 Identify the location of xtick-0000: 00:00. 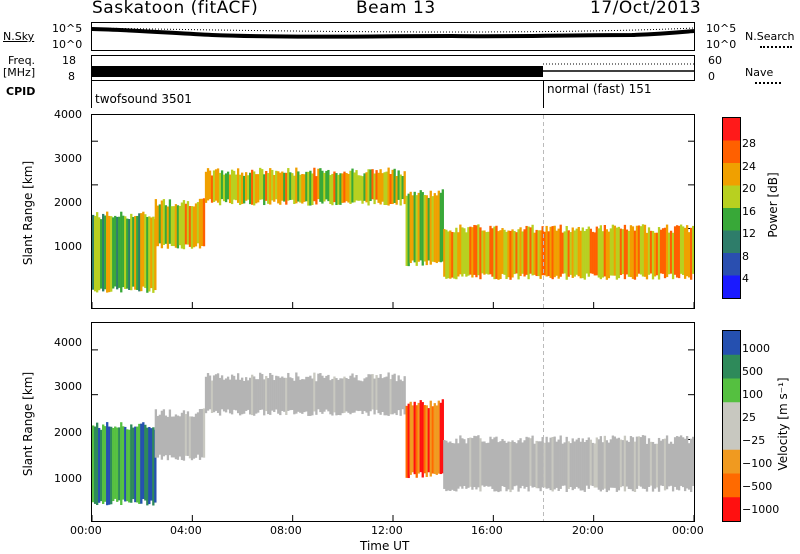
(86, 530).